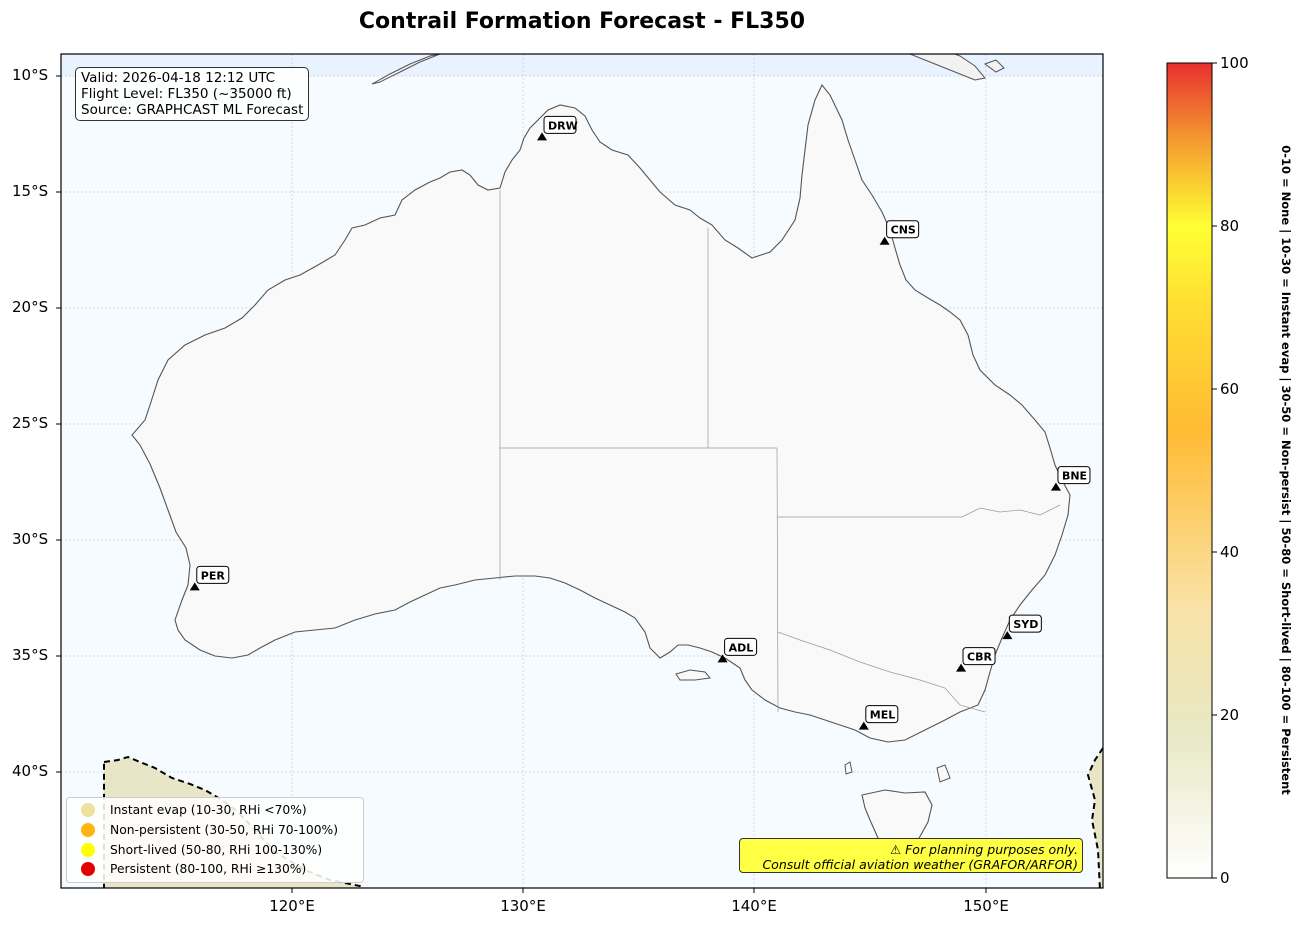 The image size is (1304, 926). I want to click on legend-item: Instant evap (10-30, RHi <70%), so click(194, 810).